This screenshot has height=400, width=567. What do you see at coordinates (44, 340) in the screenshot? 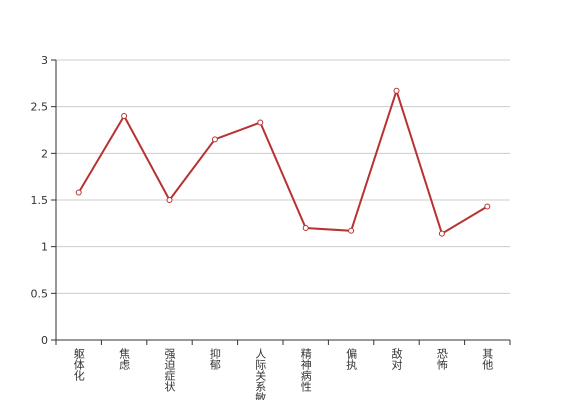
I see `y-tick-label: 0` at bounding box center [44, 340].